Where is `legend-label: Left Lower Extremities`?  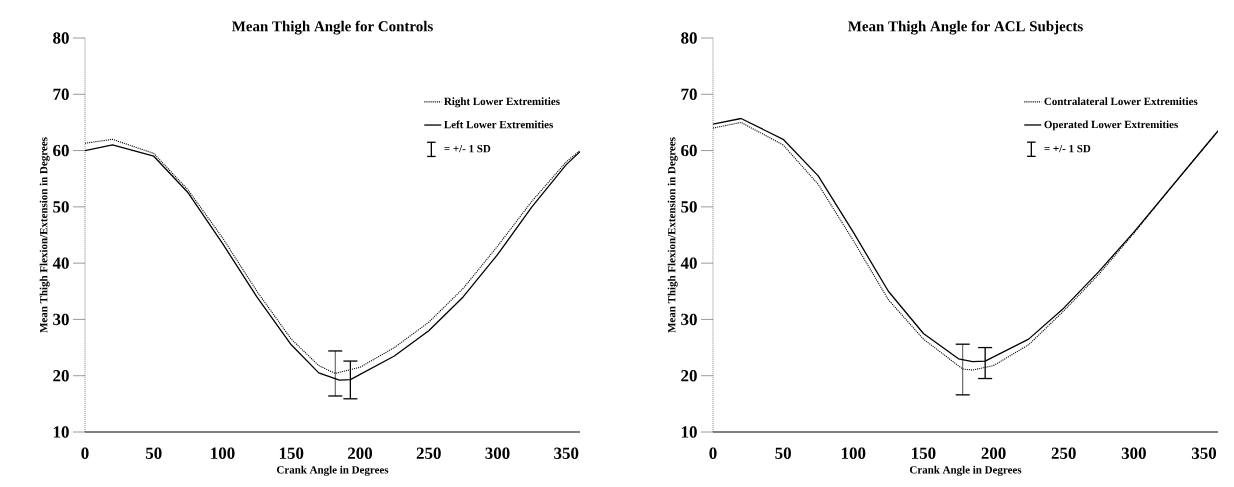
legend-label: Left Lower Extremities is located at coordinates (499, 124).